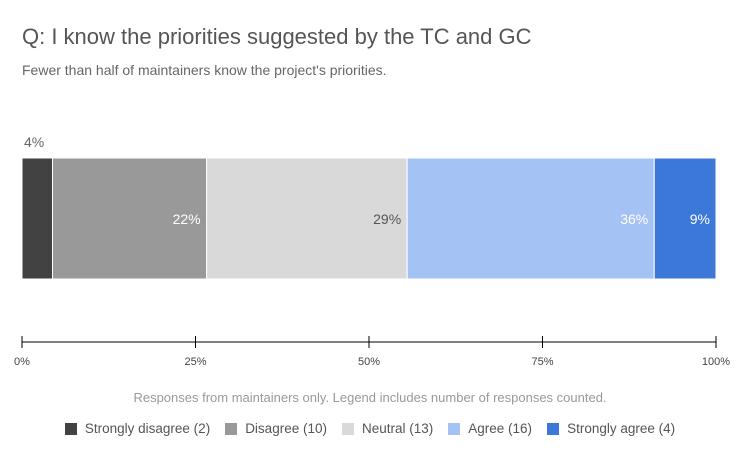 The height and width of the screenshot is (460, 740). I want to click on data-label: 29%, so click(387, 219).